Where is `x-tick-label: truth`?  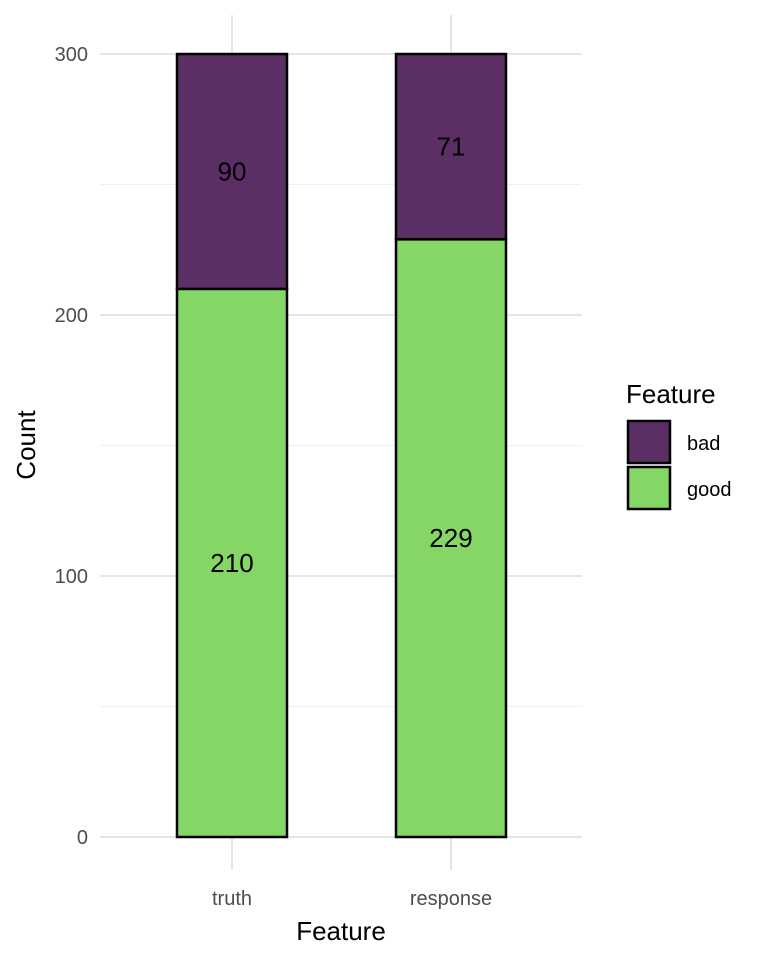
x-tick-label: truth is located at coordinates (232, 899).